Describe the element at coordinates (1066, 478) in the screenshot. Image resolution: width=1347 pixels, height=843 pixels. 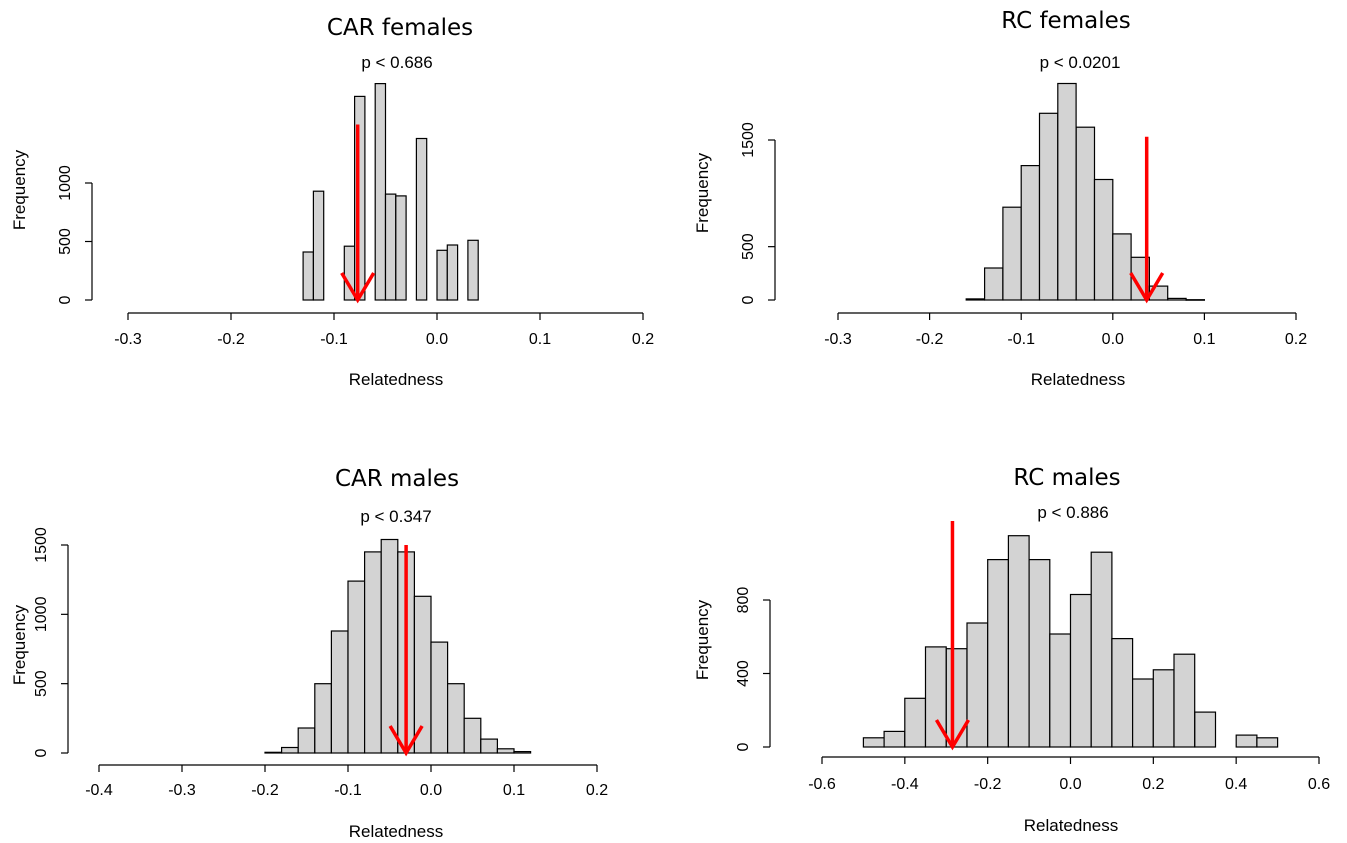
I see `panel-title: RC males` at that location.